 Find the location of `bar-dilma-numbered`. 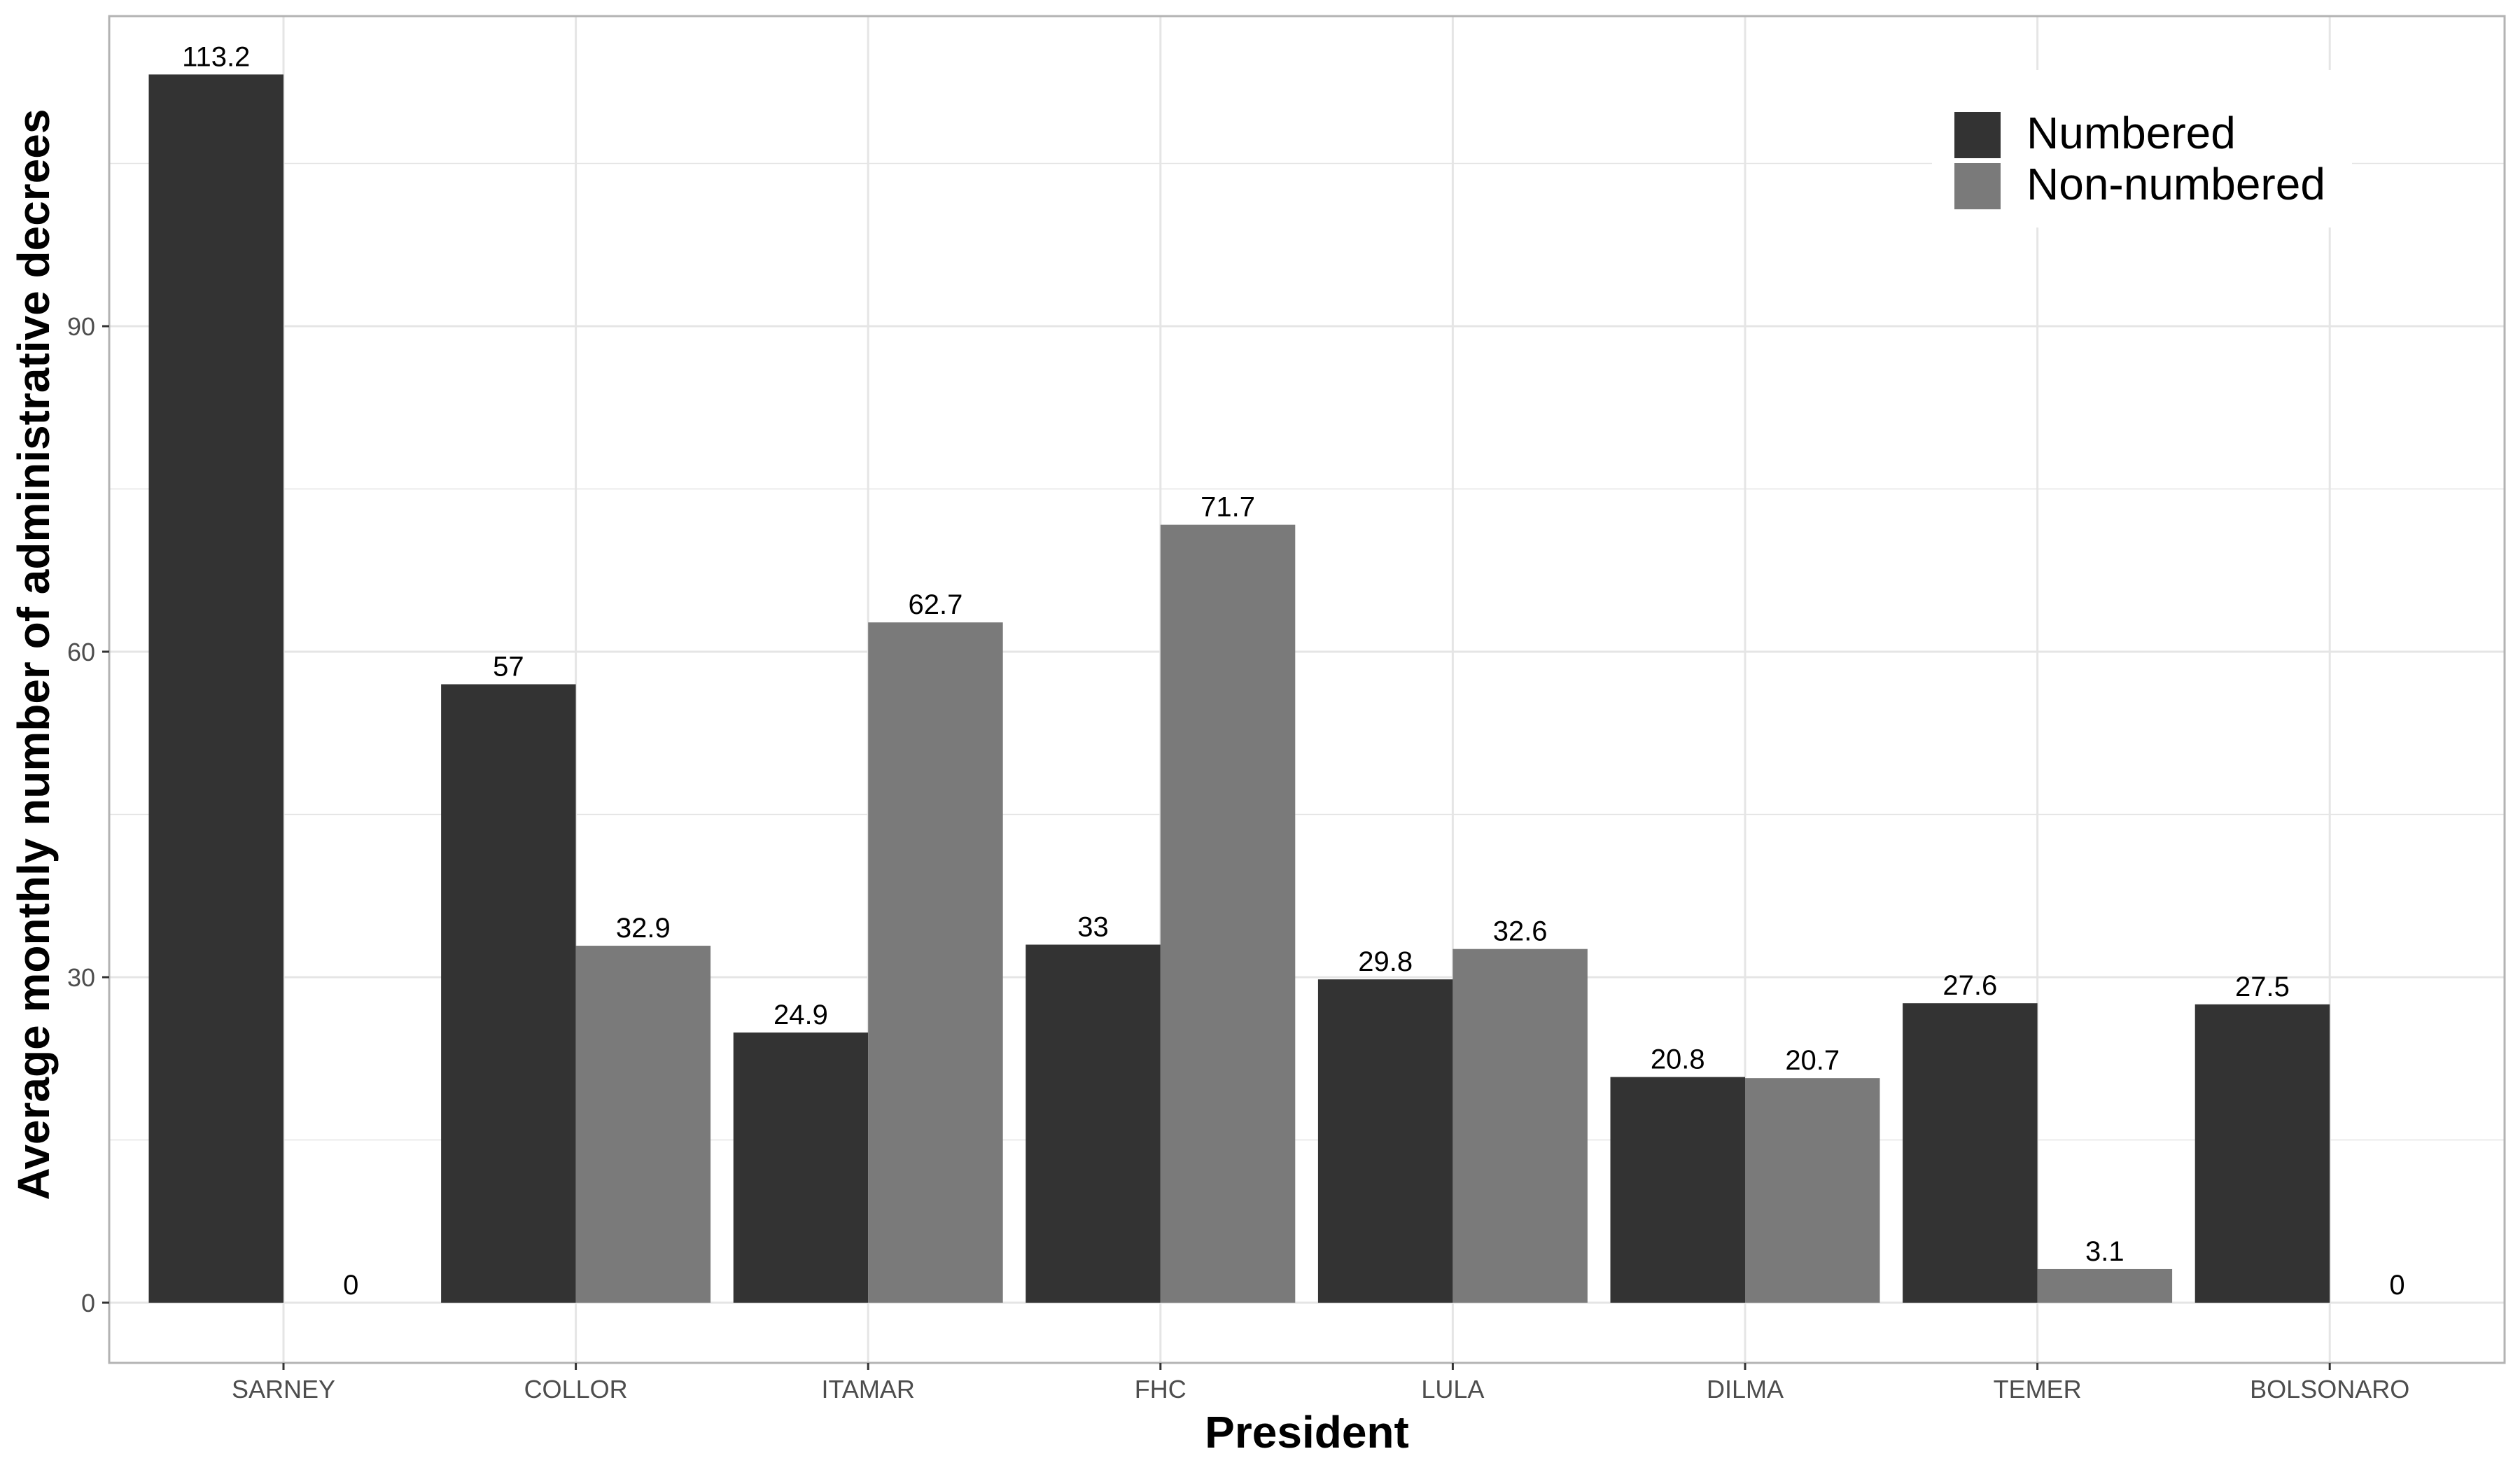

bar-dilma-numbered is located at coordinates (1677, 1190).